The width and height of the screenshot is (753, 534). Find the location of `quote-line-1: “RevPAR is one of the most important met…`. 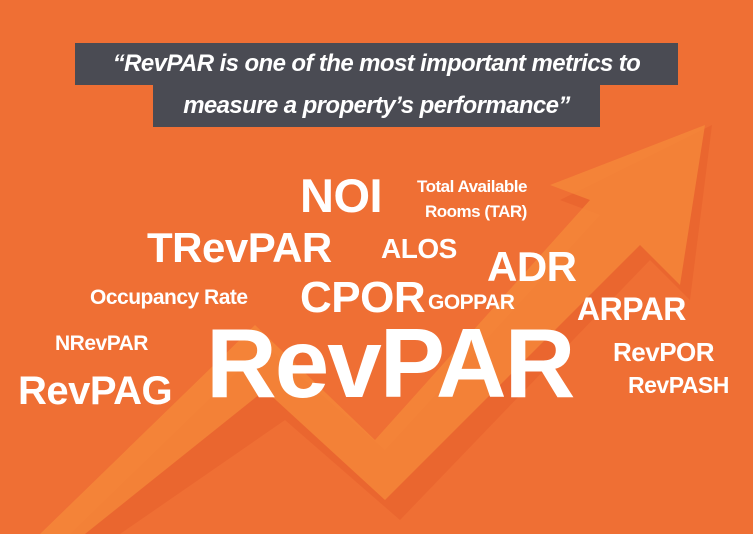

quote-line-1: “RevPAR is one of the most important met… is located at coordinates (376, 64).